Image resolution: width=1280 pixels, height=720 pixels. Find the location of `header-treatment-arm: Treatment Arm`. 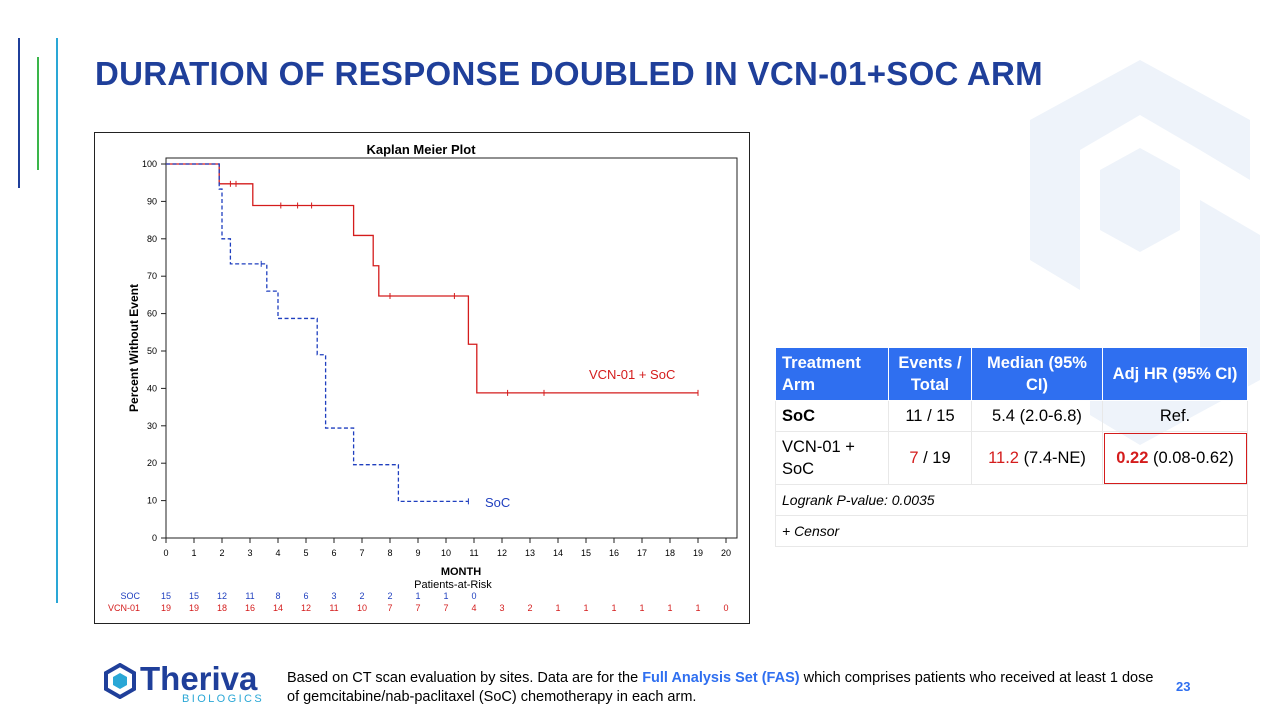

header-treatment-arm: Treatment Arm is located at coordinates (832, 374).